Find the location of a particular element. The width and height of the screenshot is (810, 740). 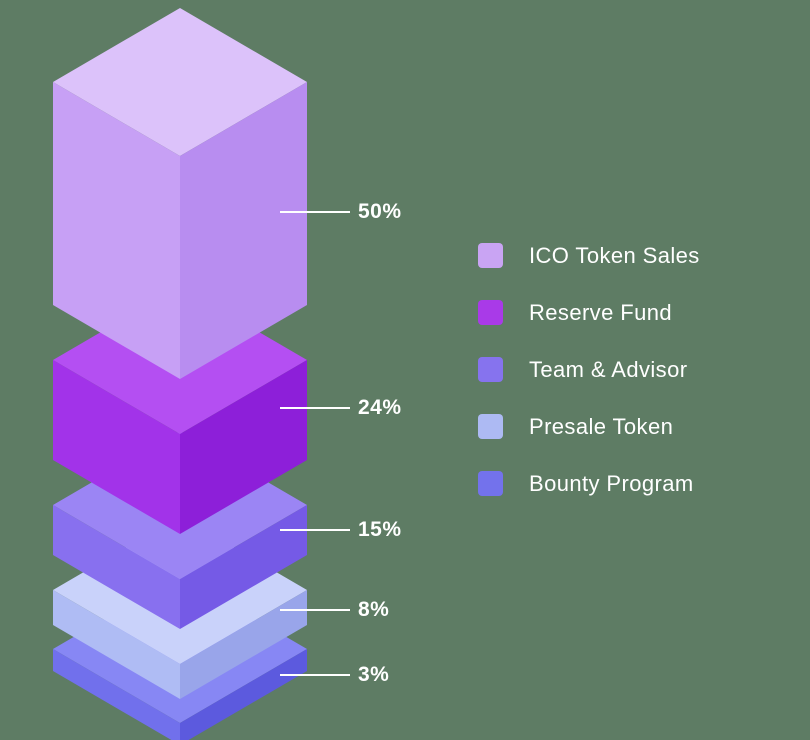

segment-0-left-face is located at coordinates (116, 230).